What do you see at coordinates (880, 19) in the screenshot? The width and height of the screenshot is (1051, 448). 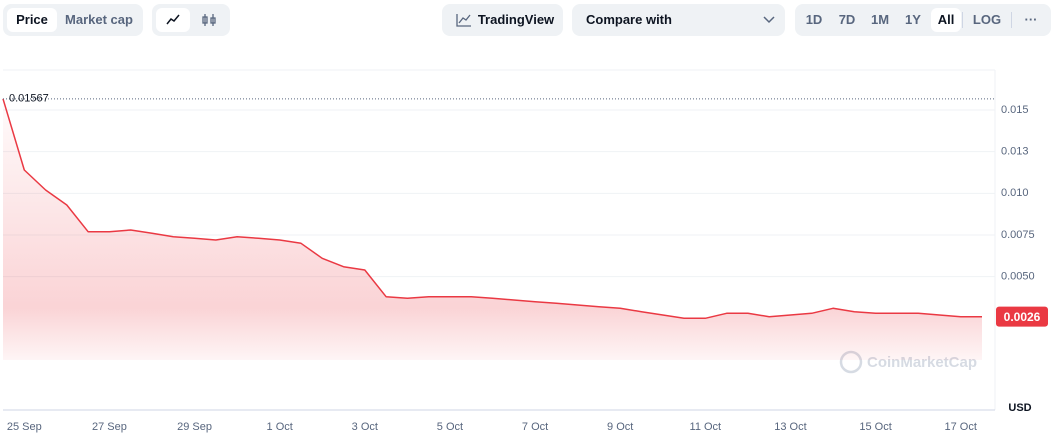 I see `range-button: 1M` at bounding box center [880, 19].